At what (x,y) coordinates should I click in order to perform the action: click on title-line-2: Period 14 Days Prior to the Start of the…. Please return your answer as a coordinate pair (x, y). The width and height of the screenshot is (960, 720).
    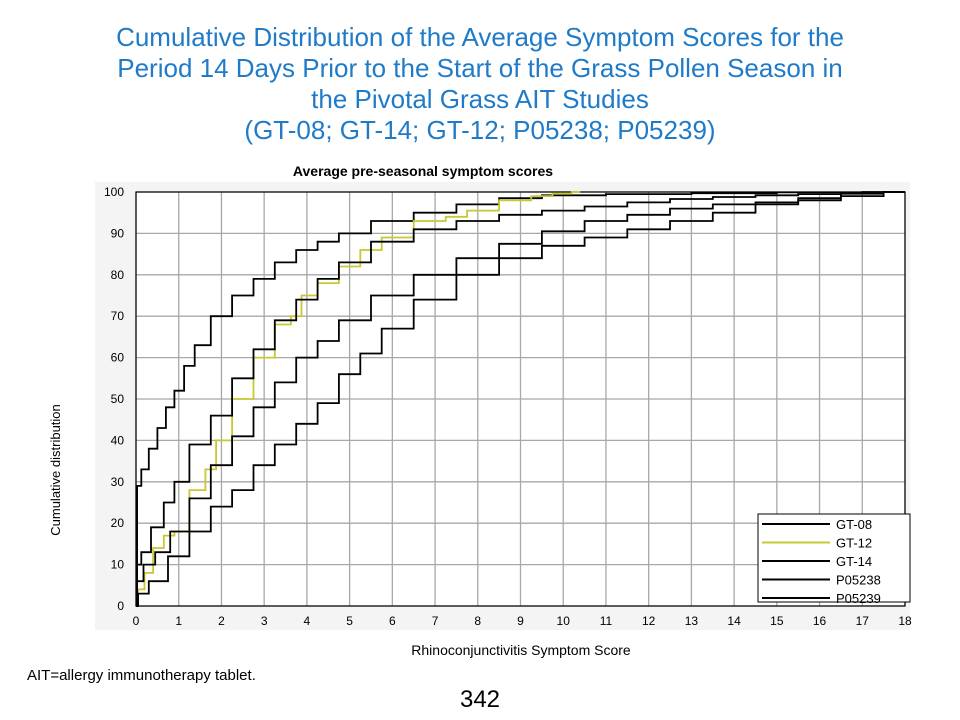
    Looking at the image, I should click on (480, 68).